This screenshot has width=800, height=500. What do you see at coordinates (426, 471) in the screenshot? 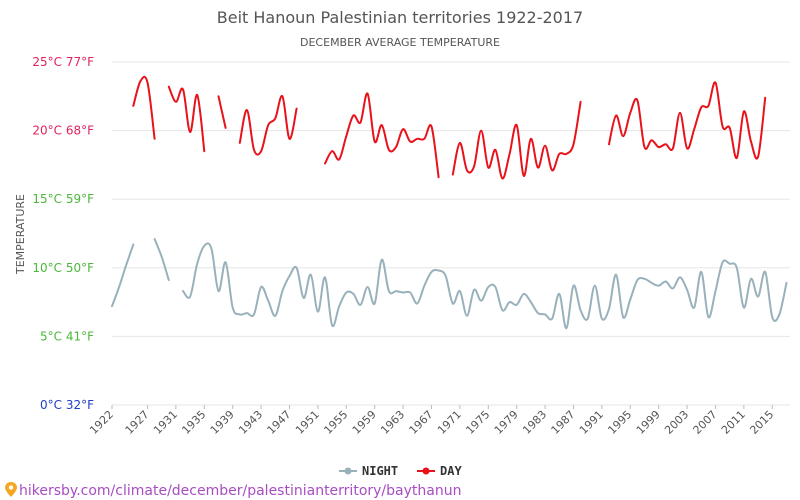
I see `legend-day-marker` at bounding box center [426, 471].